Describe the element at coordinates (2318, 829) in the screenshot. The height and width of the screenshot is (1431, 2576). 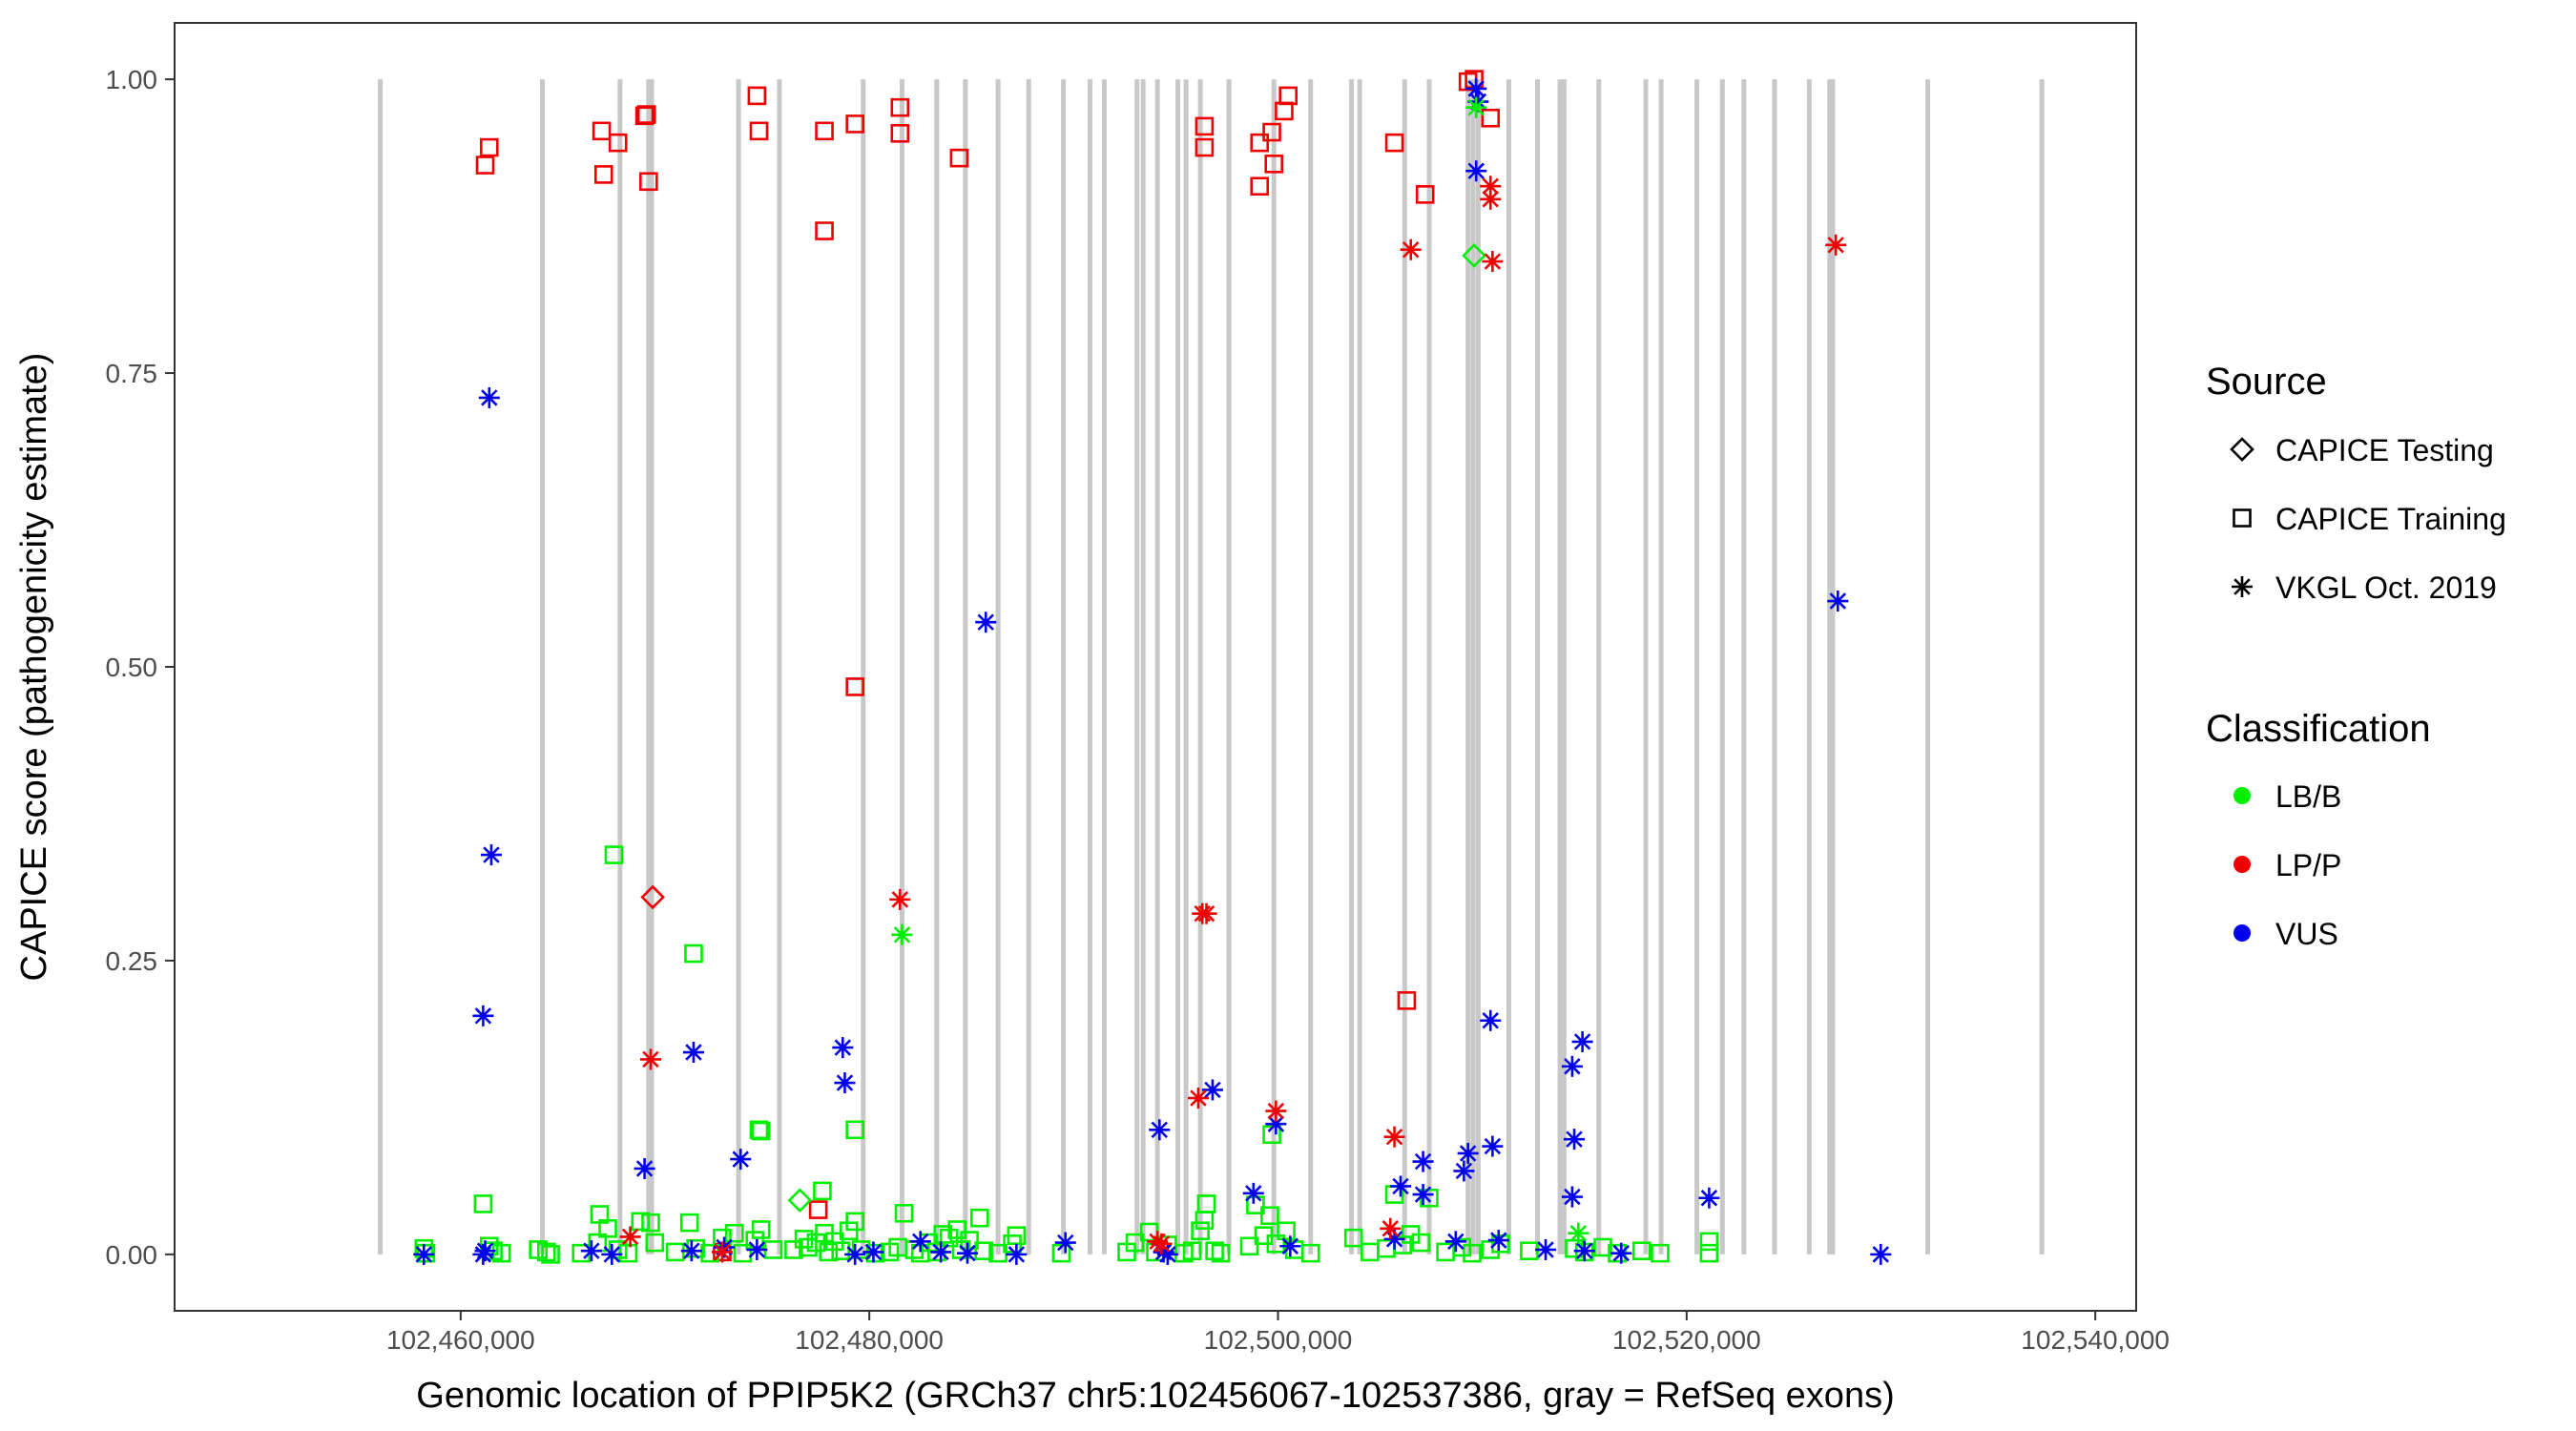
I see `legend-classification: Classification LB/B LP/P VUS` at that location.